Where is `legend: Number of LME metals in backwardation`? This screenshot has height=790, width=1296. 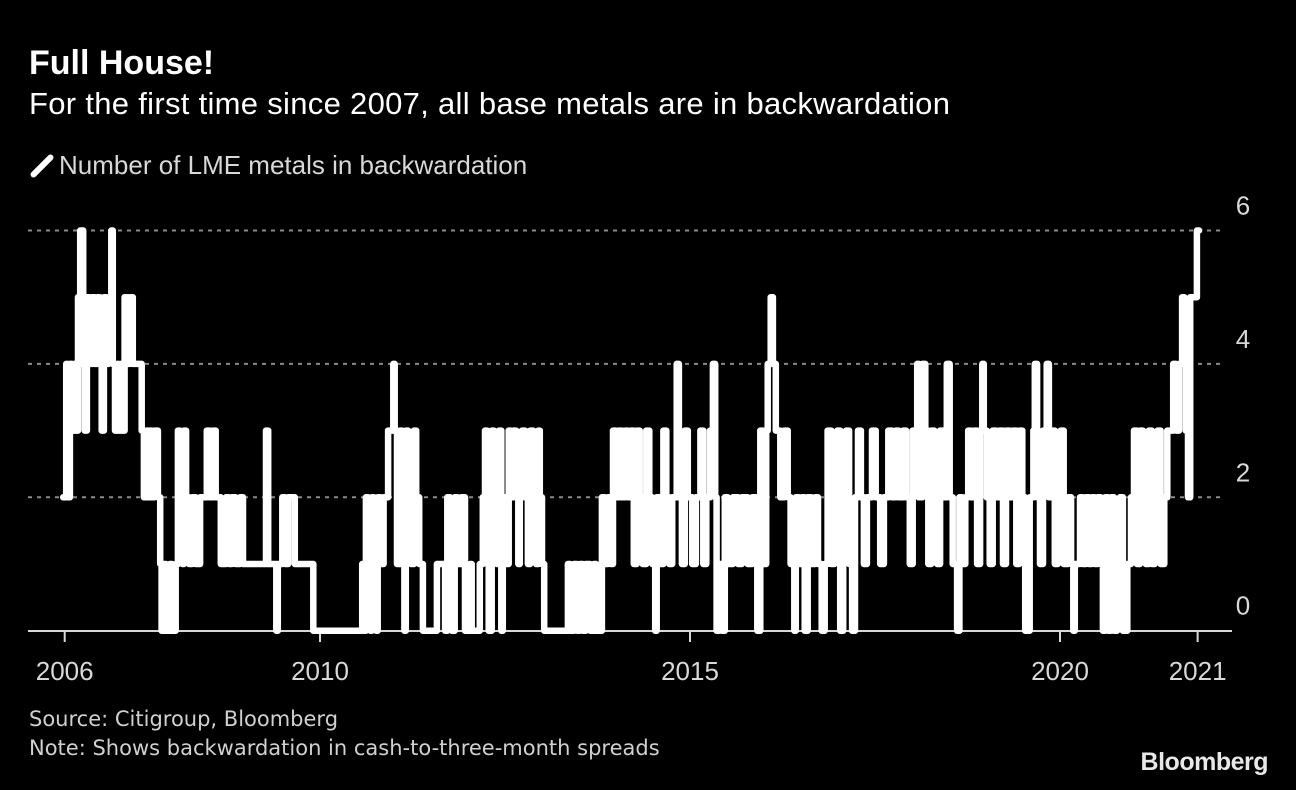
legend: Number of LME metals in backwardation is located at coordinates (278, 165).